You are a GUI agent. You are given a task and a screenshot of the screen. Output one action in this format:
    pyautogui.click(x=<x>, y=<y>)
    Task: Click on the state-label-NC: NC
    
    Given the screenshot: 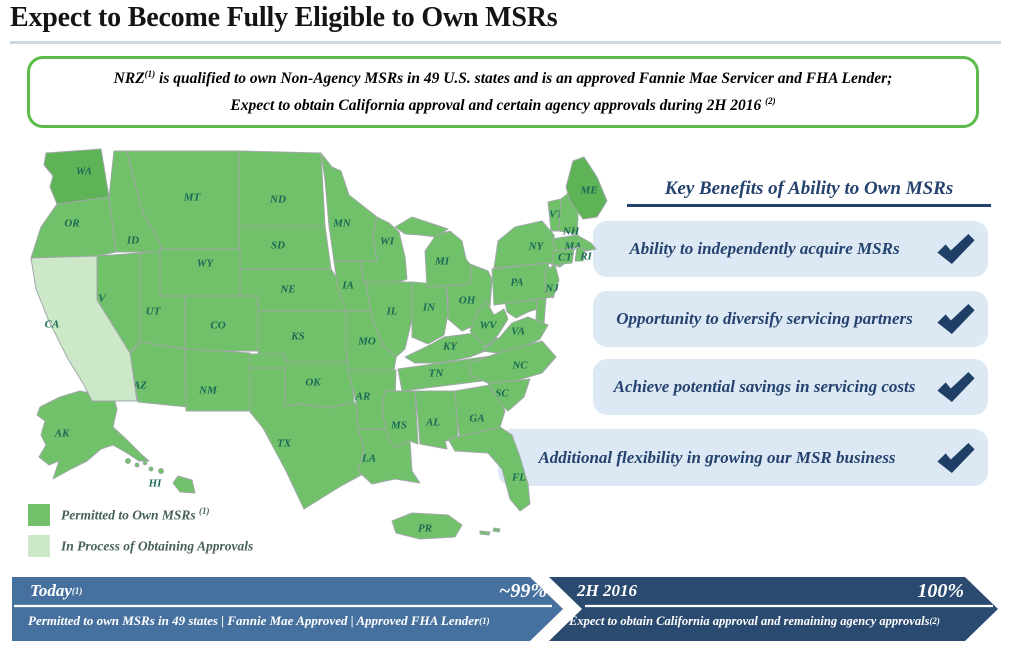 What is the action you would take?
    pyautogui.click(x=519, y=366)
    